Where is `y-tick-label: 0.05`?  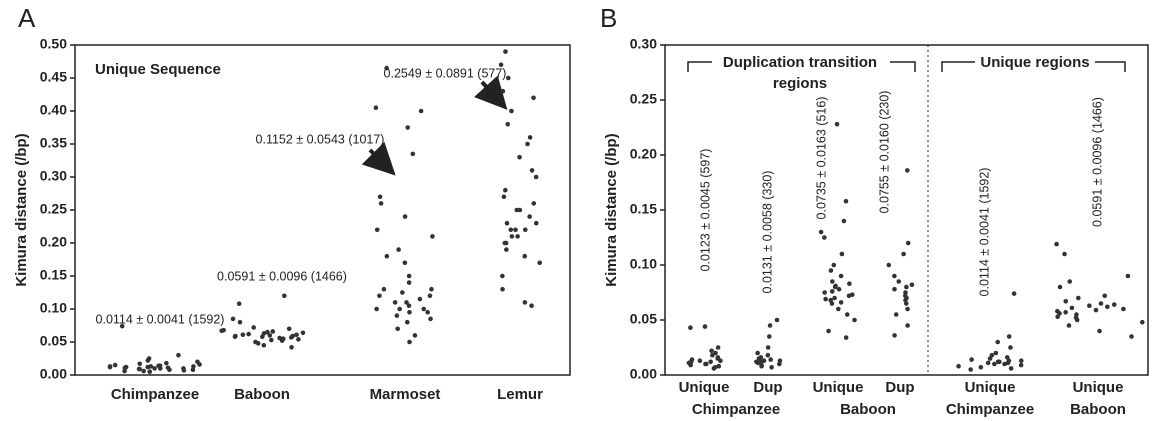 y-tick-label: 0.05 is located at coordinates (53, 341).